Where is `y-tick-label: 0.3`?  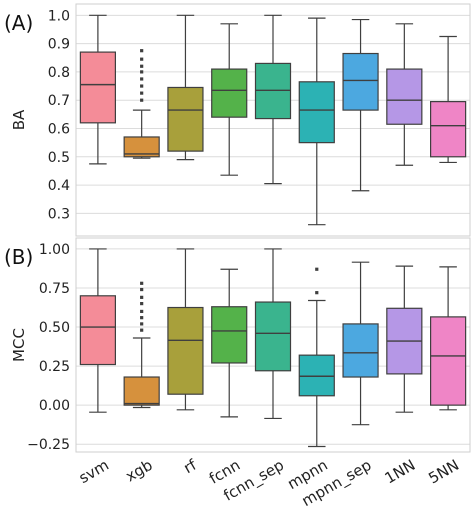 y-tick-label: 0.3 is located at coordinates (59, 214).